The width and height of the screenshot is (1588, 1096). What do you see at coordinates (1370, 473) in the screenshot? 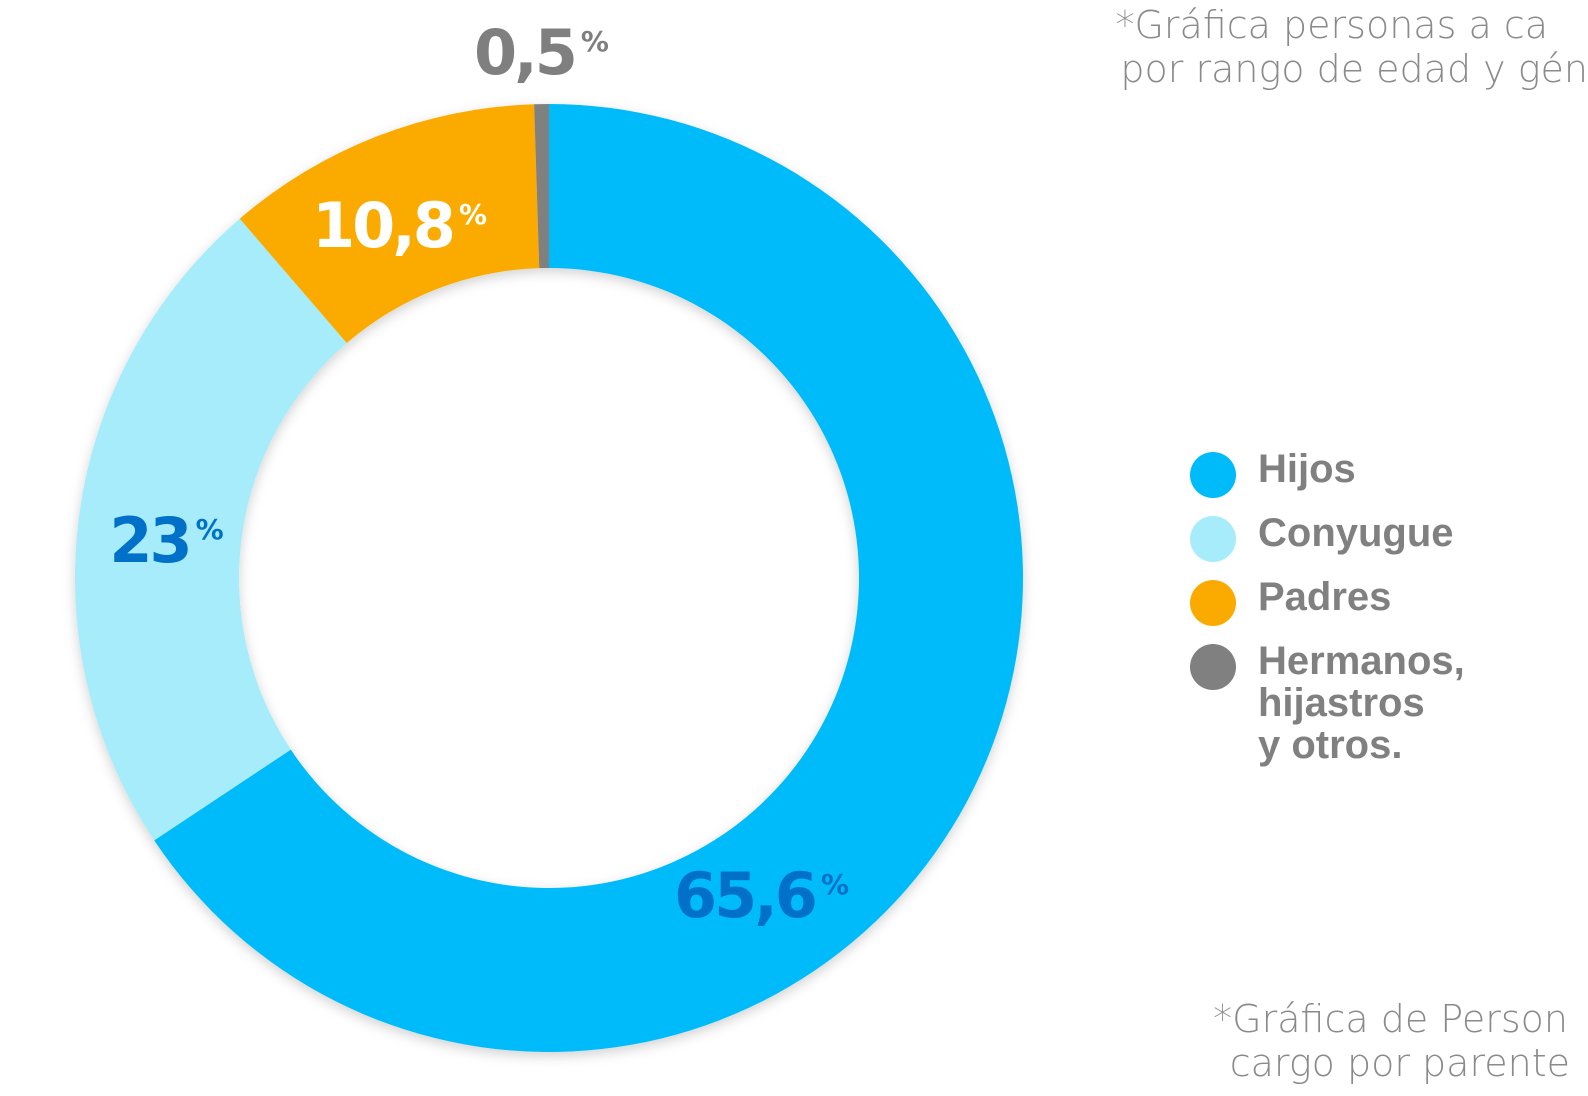
I see `legend-item: Hijos` at bounding box center [1370, 473].